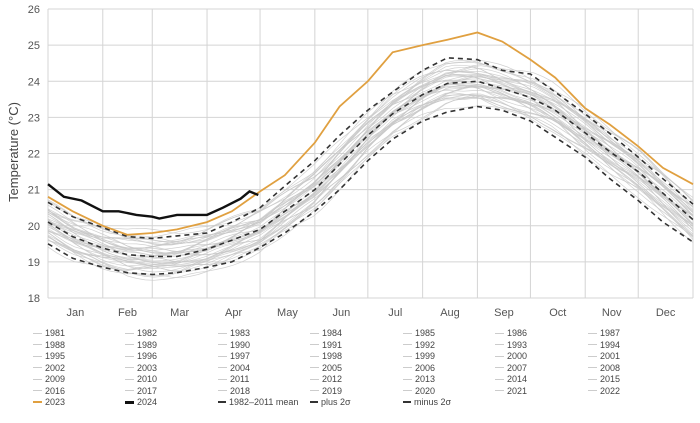 The height and width of the screenshot is (423, 700). I want to click on legend-item-2004: 2004, so click(234, 368).